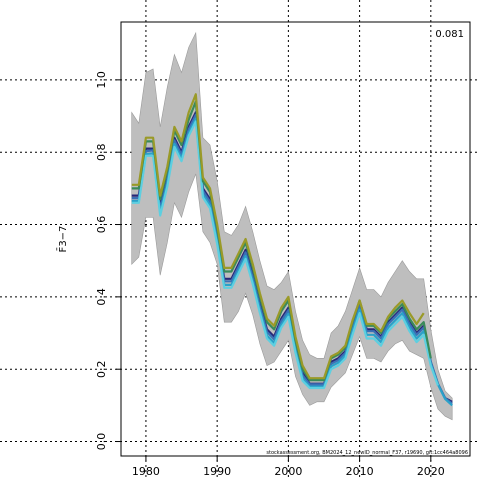  Describe the element at coordinates (108, 261) in the screenshot. I see `y-axis: 0.0 0.2 0.4 0.6 0.8 1.0` at that location.